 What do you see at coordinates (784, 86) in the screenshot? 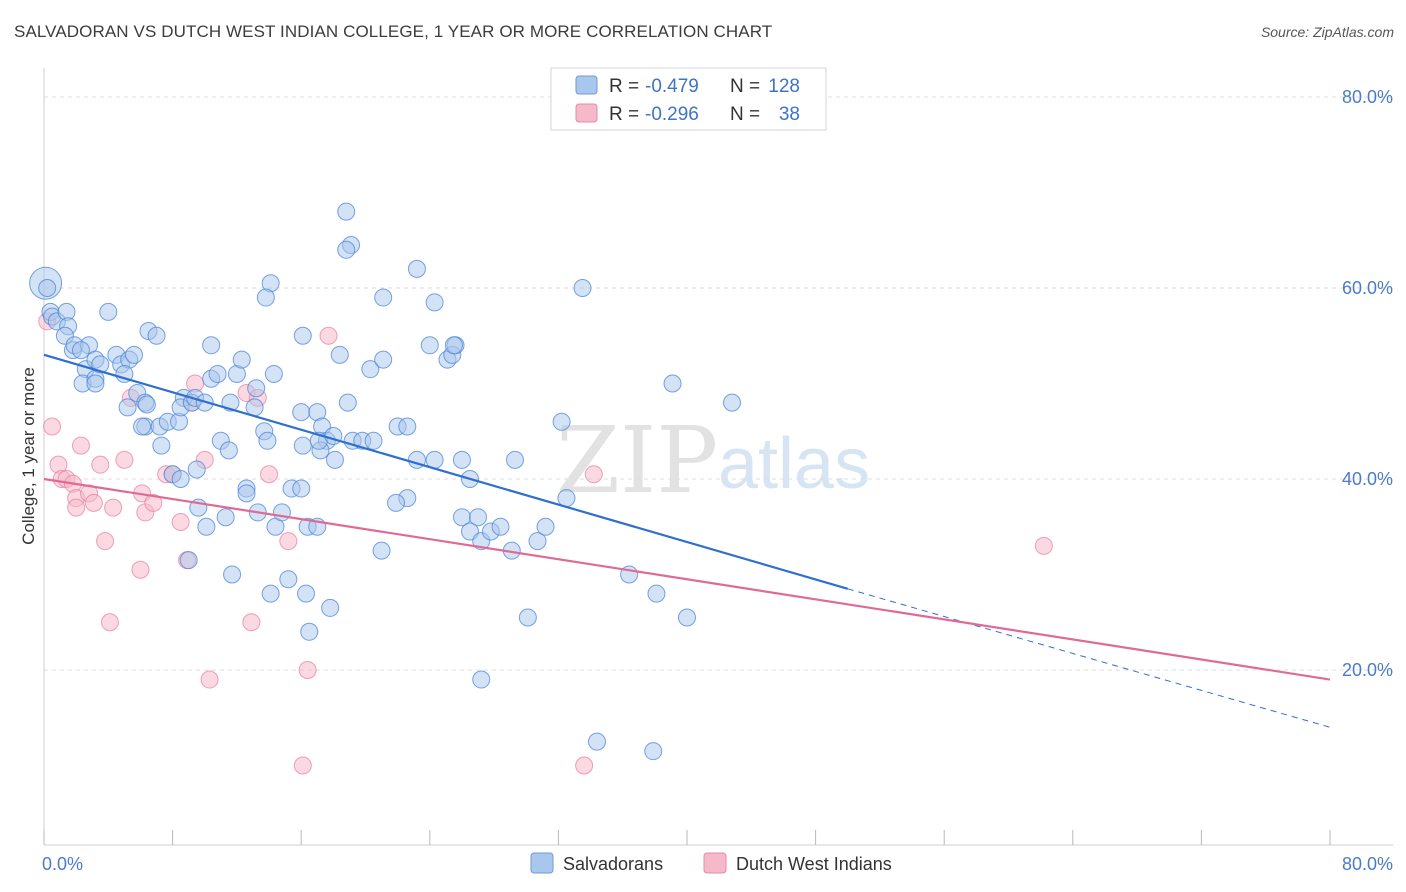
I see `legend-n-value-1: 128` at bounding box center [784, 86].